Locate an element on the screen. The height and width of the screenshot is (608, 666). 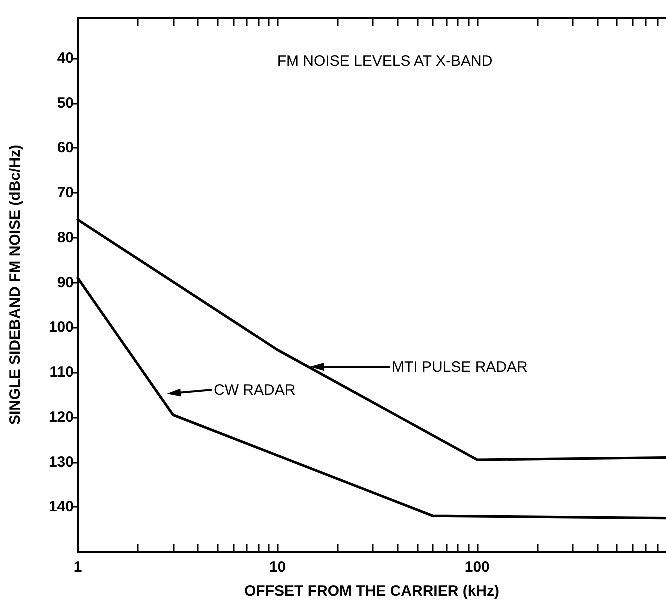
y-tick-label: 80 is located at coordinates (65, 237).